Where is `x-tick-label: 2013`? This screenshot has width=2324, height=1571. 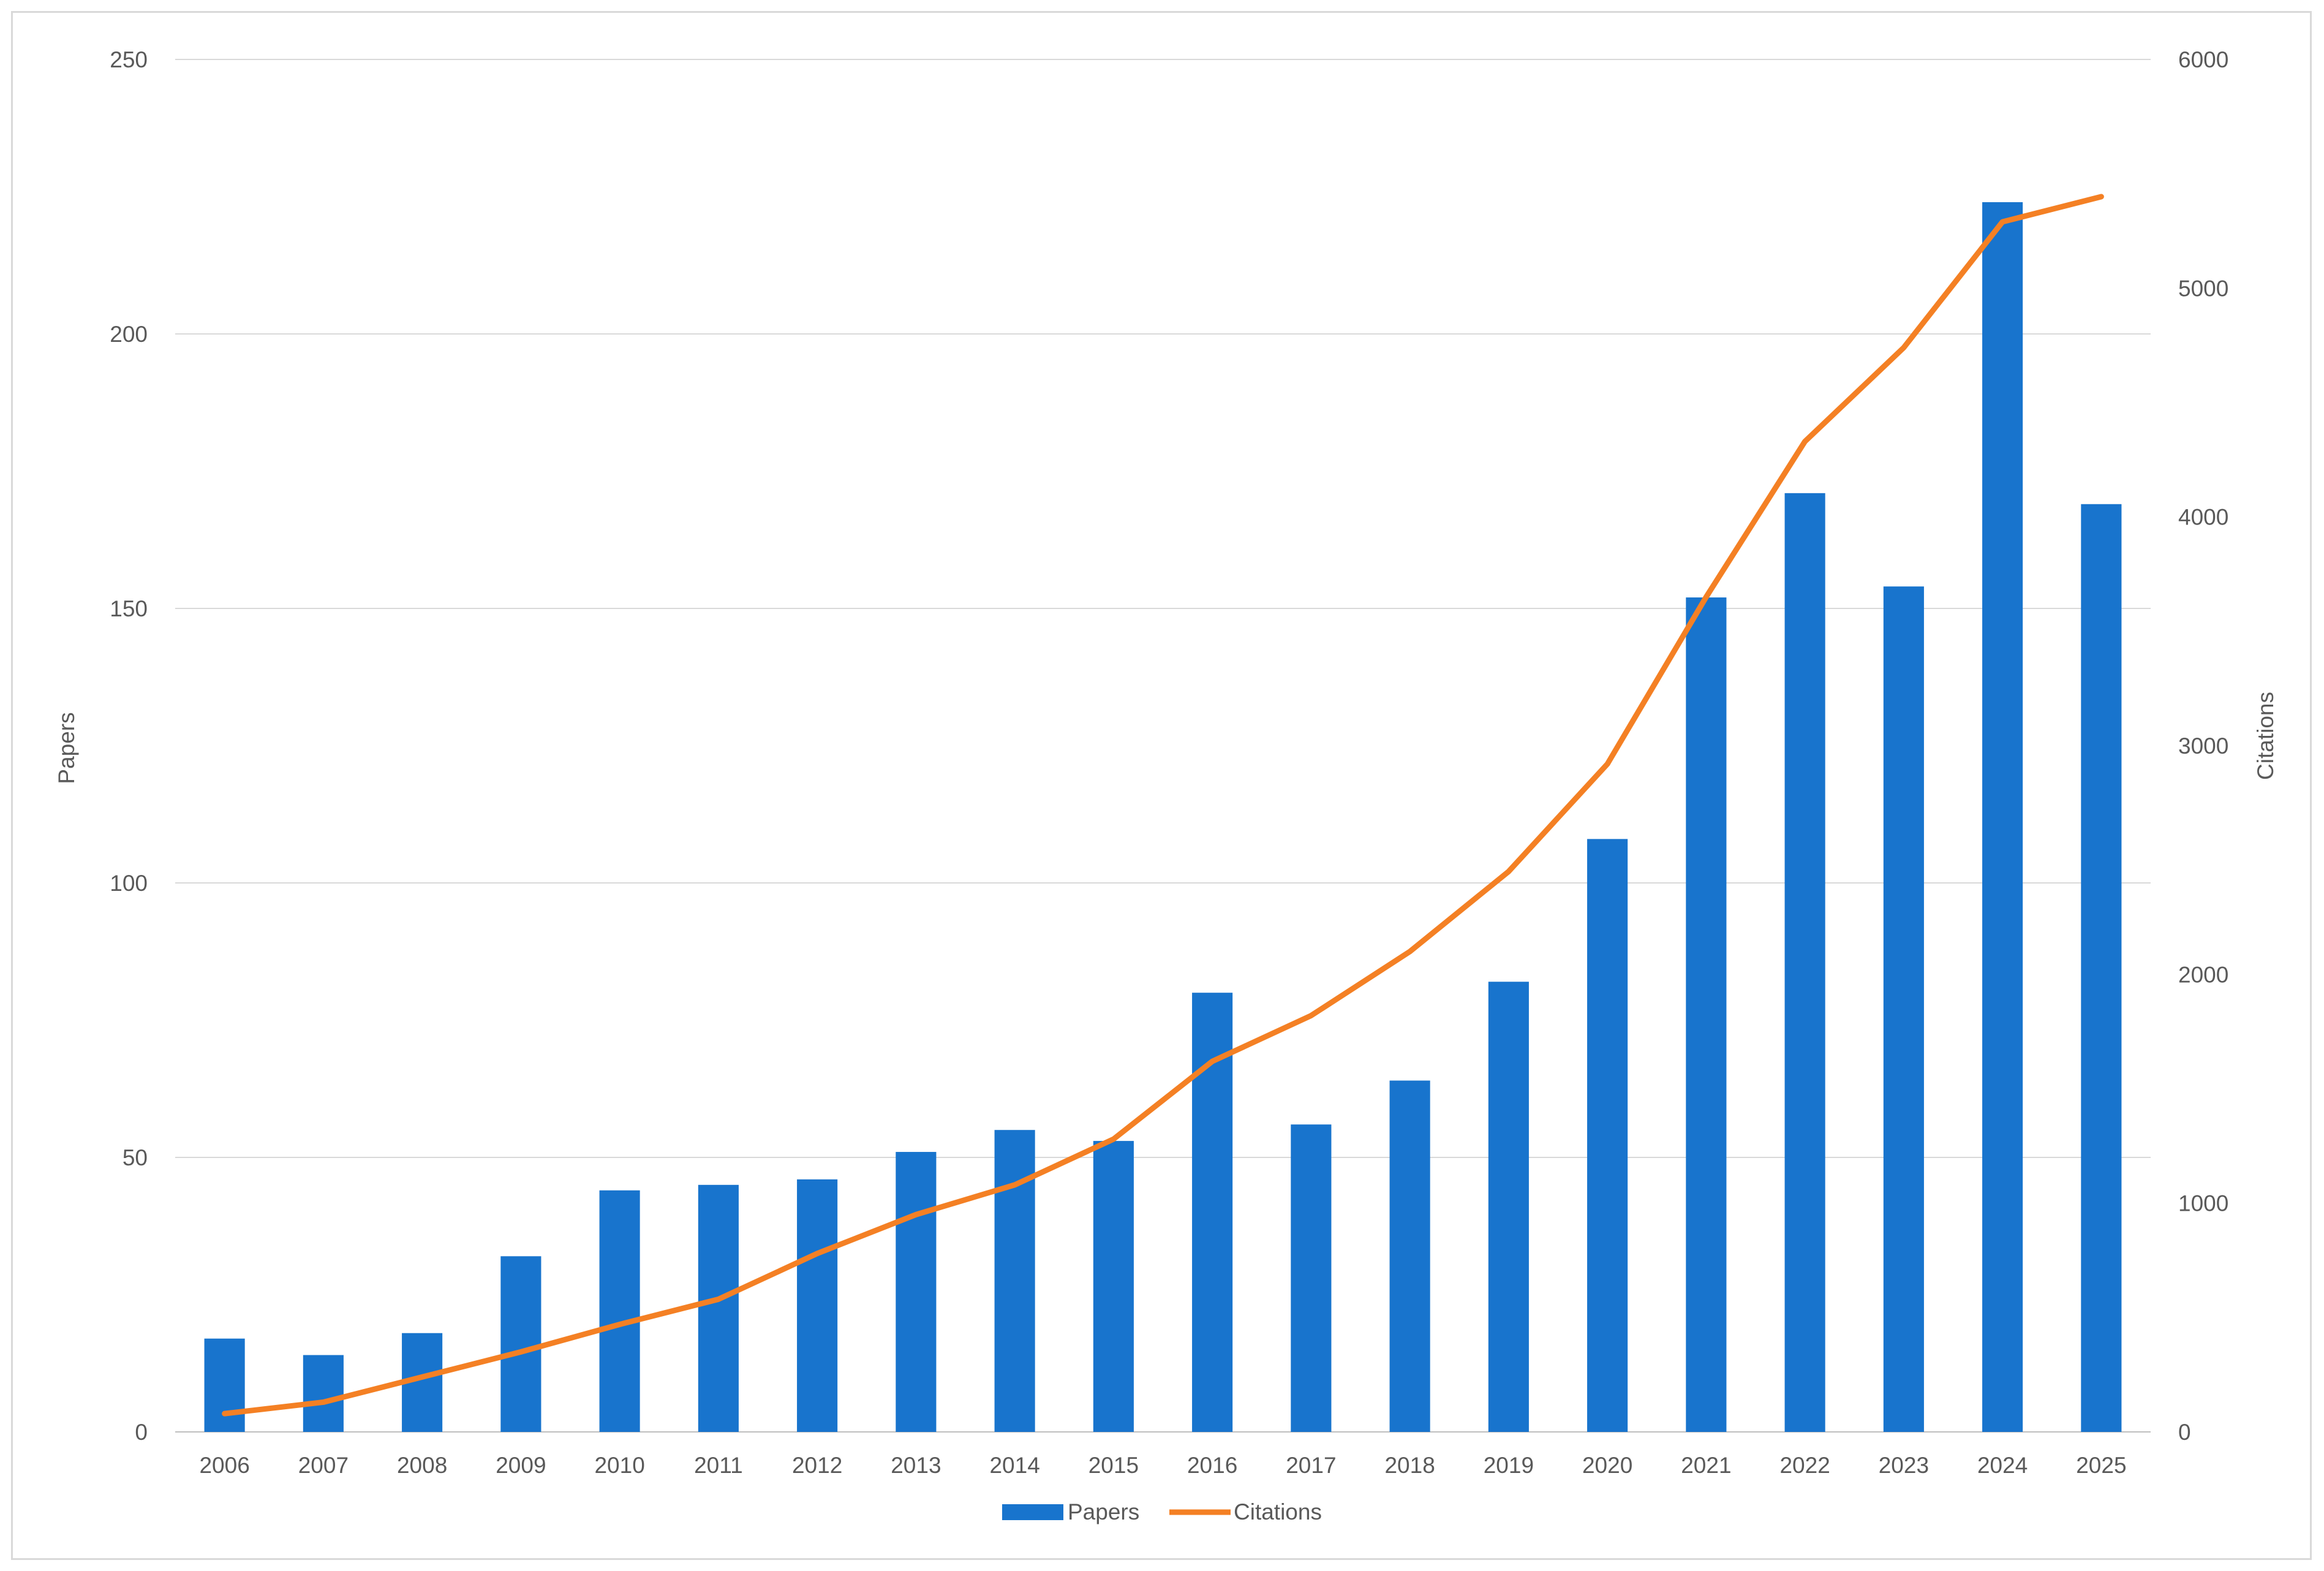 x-tick-label: 2013 is located at coordinates (916, 1466).